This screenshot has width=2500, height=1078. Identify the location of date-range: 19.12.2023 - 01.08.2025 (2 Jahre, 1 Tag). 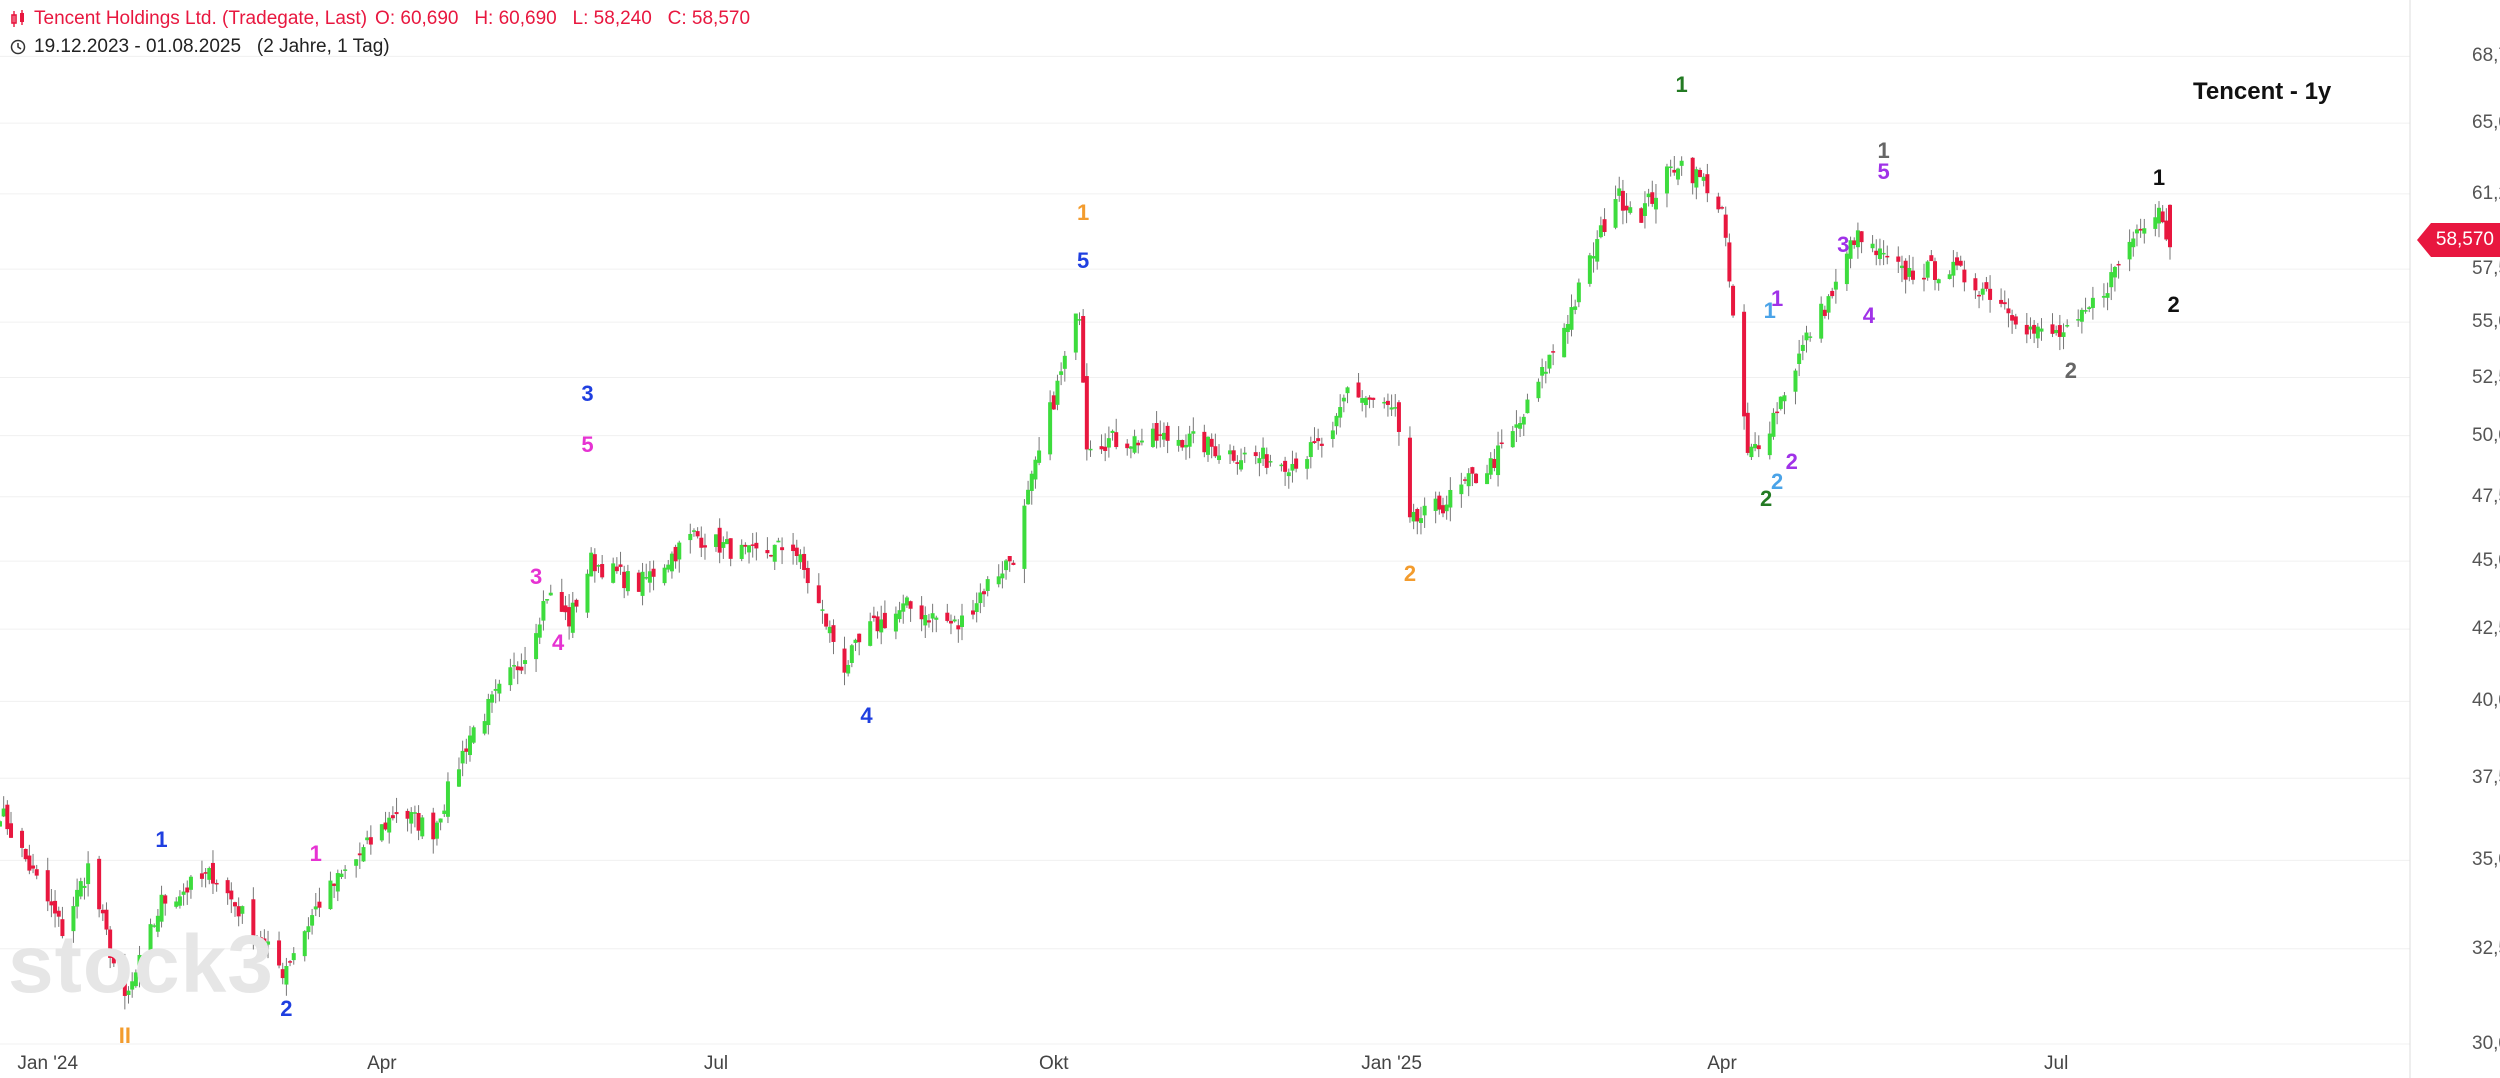
(212, 46).